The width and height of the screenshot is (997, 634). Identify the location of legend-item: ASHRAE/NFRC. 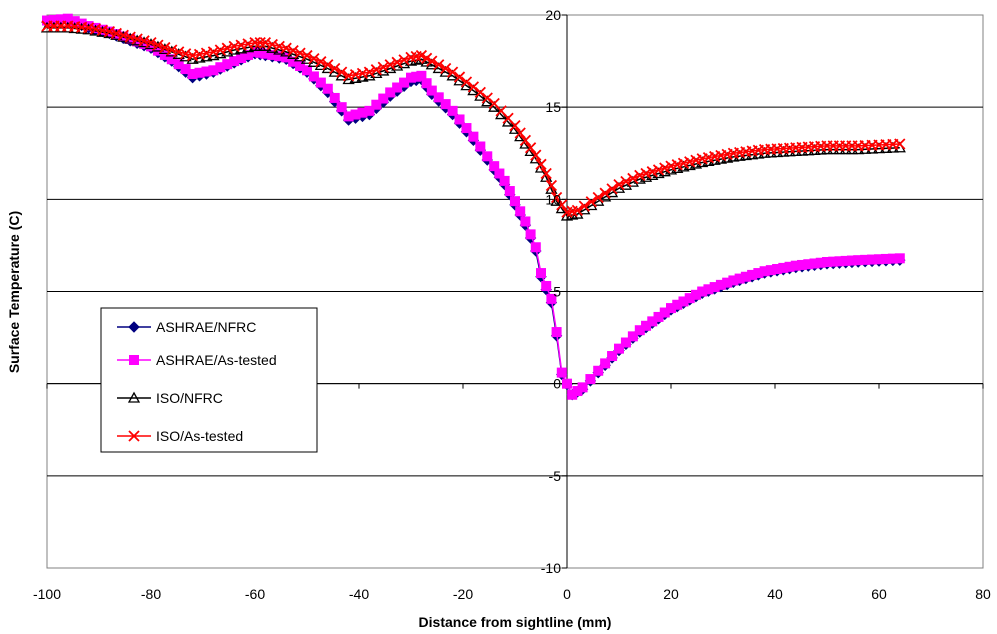
(186, 327).